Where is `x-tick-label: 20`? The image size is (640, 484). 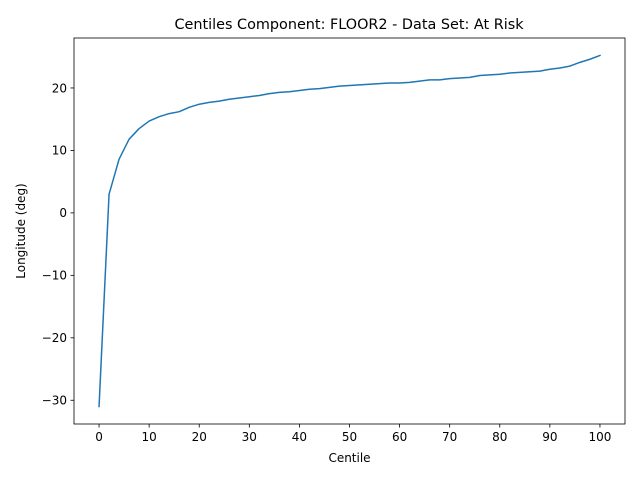
x-tick-label: 20 is located at coordinates (199, 437).